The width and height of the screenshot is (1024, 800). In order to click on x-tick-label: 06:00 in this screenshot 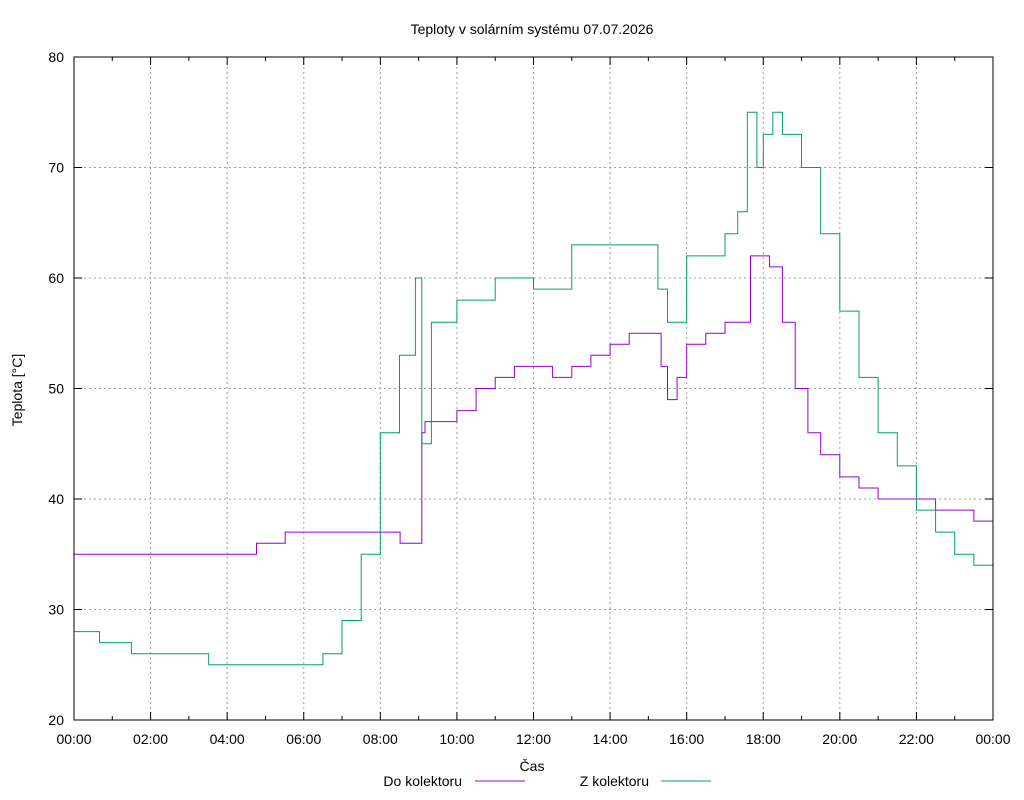, I will do `click(303, 739)`.